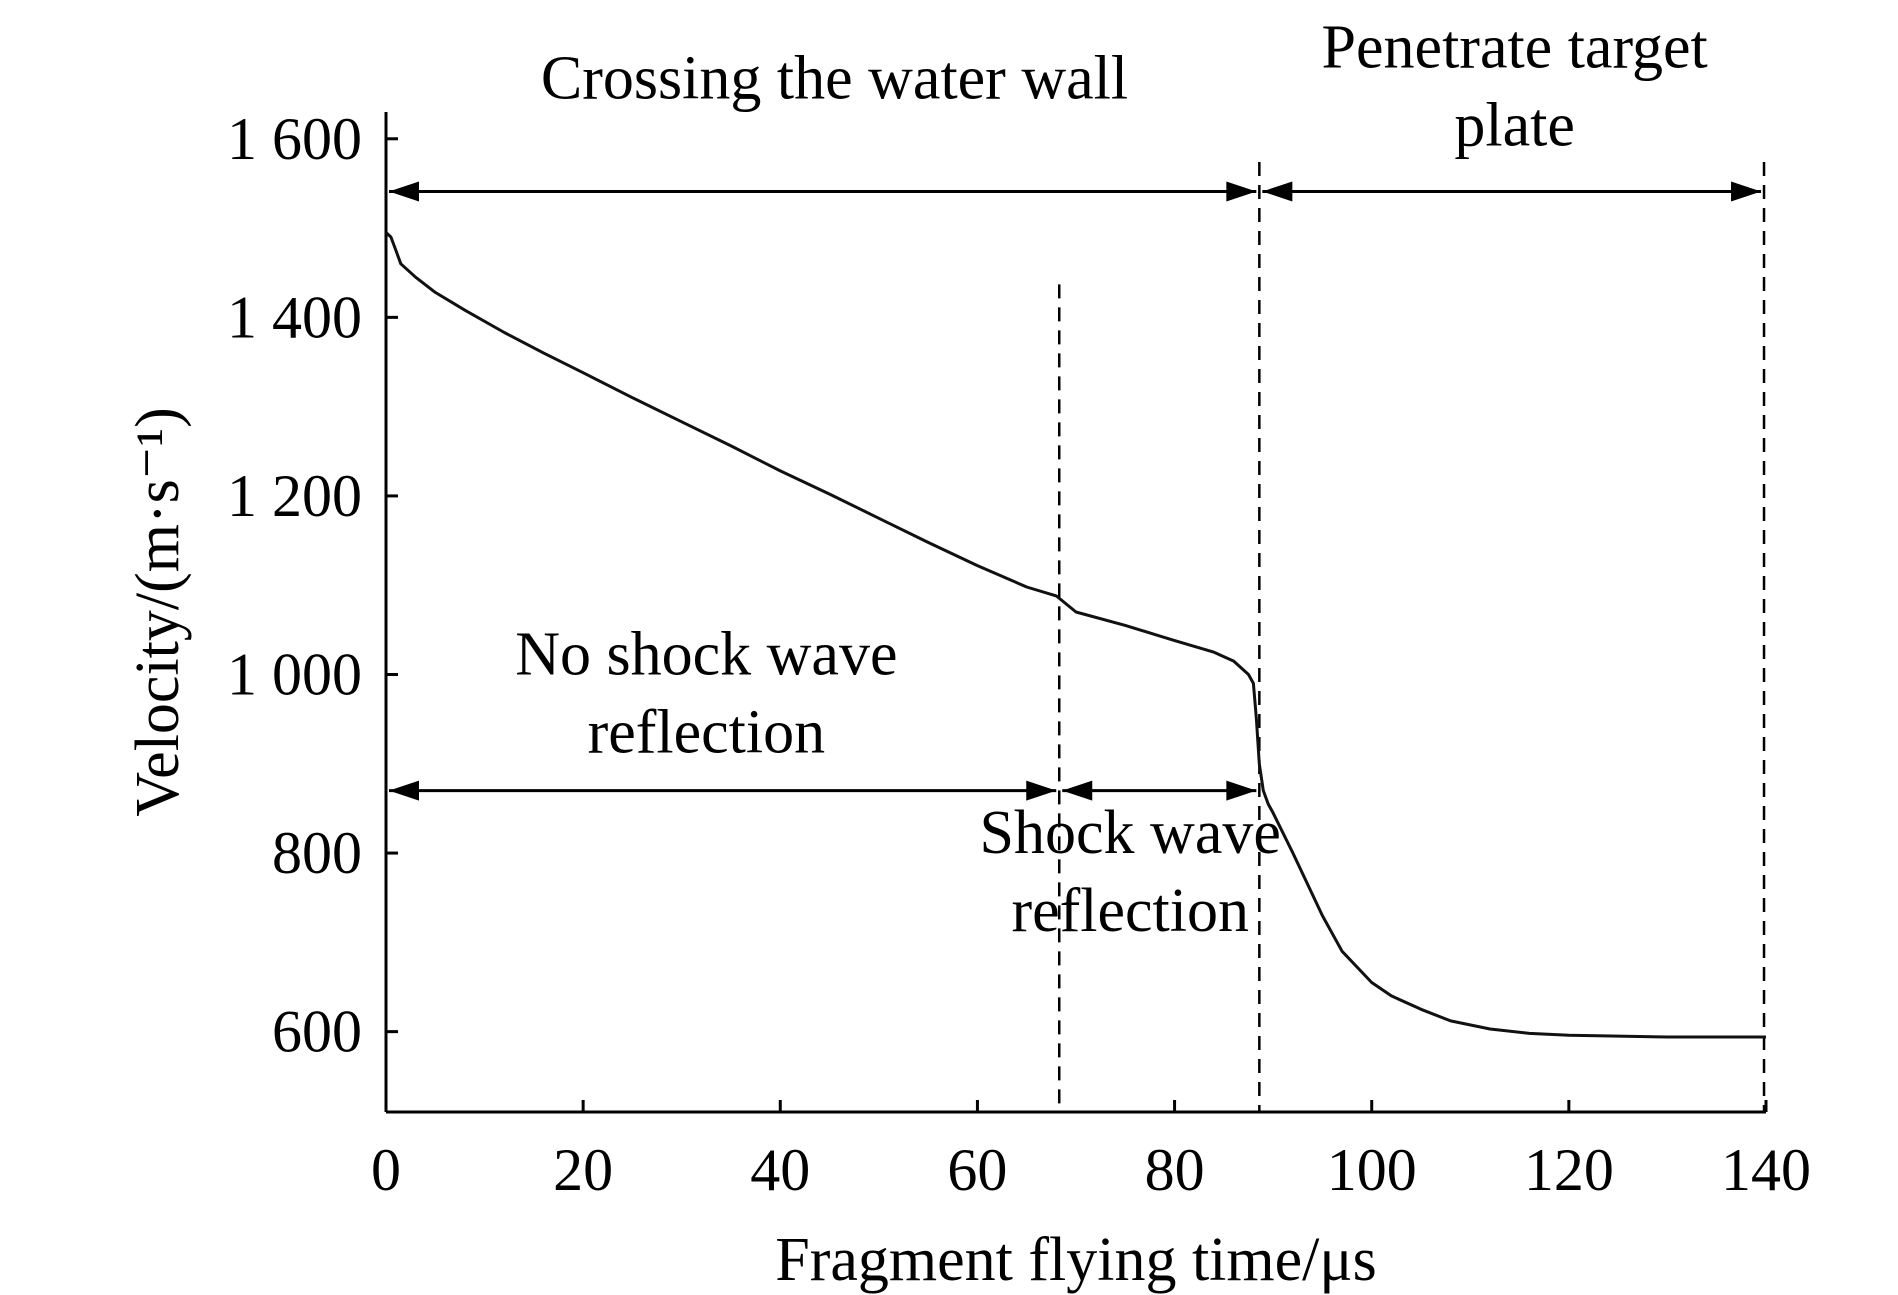 This screenshot has width=1898, height=1295. Describe the element at coordinates (1076, 1260) in the screenshot. I see `x-axis-title: Fragment flying time/μs` at that location.